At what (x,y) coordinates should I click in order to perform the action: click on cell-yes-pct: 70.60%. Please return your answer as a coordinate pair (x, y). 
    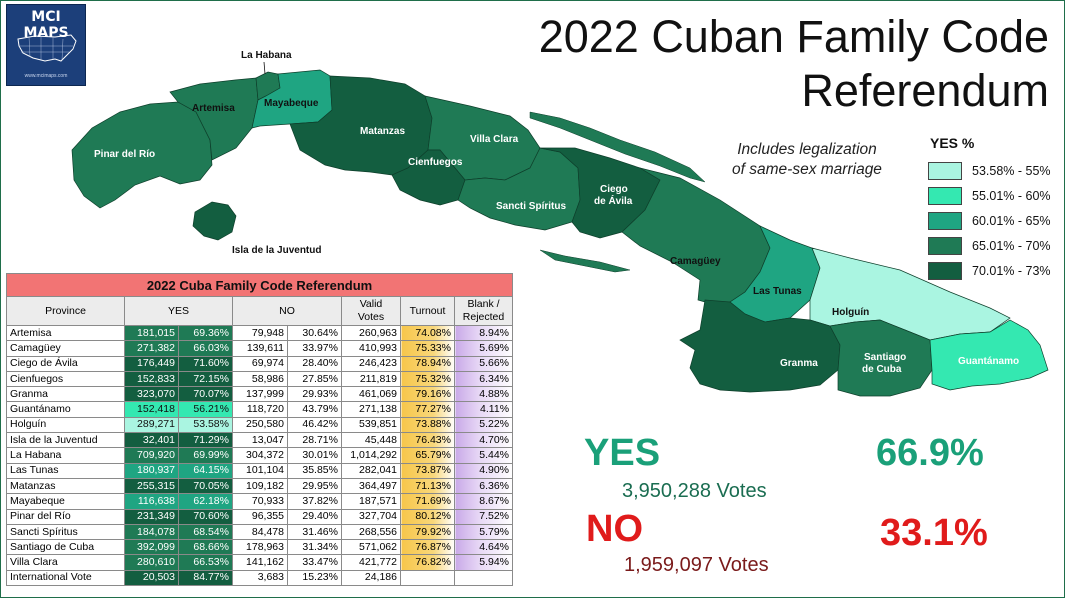
    Looking at the image, I should click on (205, 516).